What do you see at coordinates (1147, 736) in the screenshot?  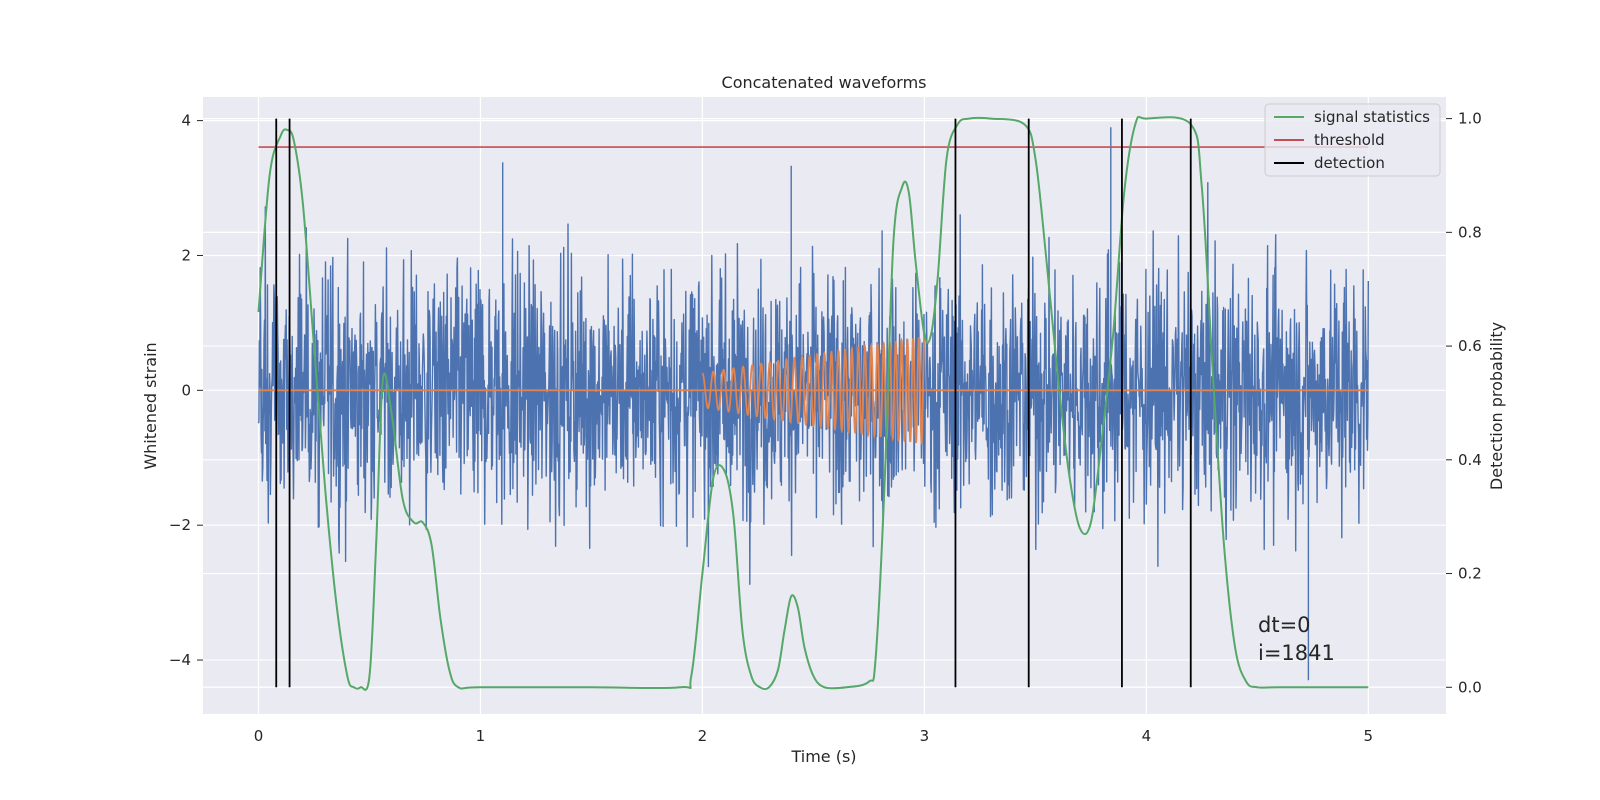 I see `x-tick-label: 4` at bounding box center [1147, 736].